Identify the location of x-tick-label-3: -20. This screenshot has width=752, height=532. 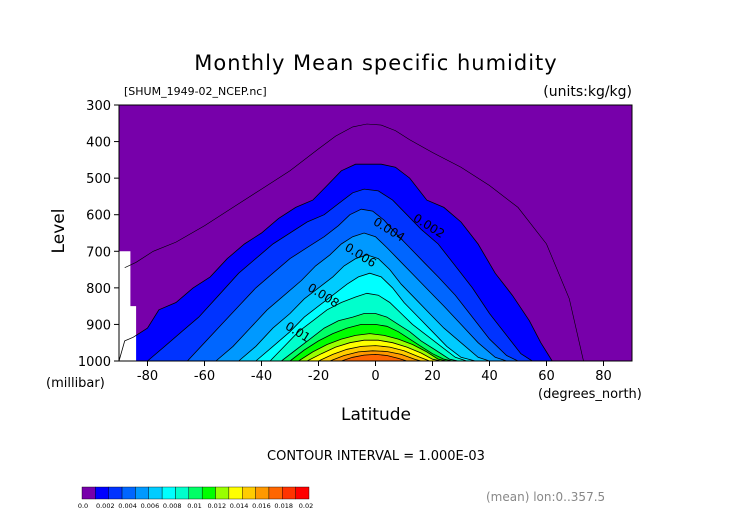
(318, 376).